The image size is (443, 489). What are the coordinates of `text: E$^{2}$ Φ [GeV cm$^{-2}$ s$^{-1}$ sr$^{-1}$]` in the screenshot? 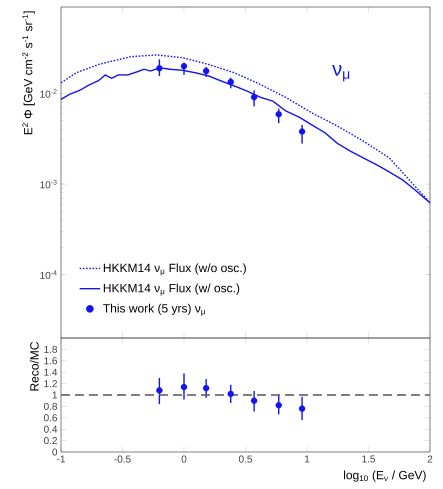 It's located at (28, 72).